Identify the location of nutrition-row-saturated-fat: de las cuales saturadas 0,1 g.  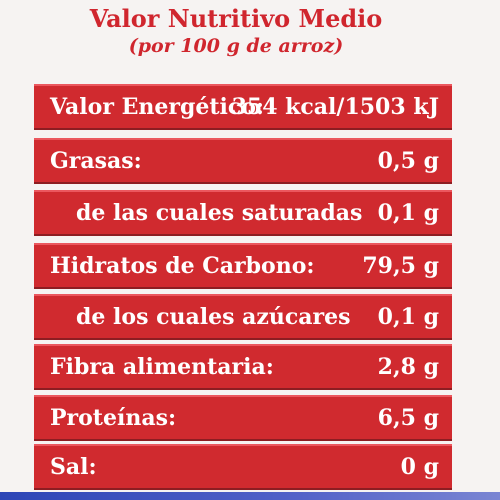
(243, 213).